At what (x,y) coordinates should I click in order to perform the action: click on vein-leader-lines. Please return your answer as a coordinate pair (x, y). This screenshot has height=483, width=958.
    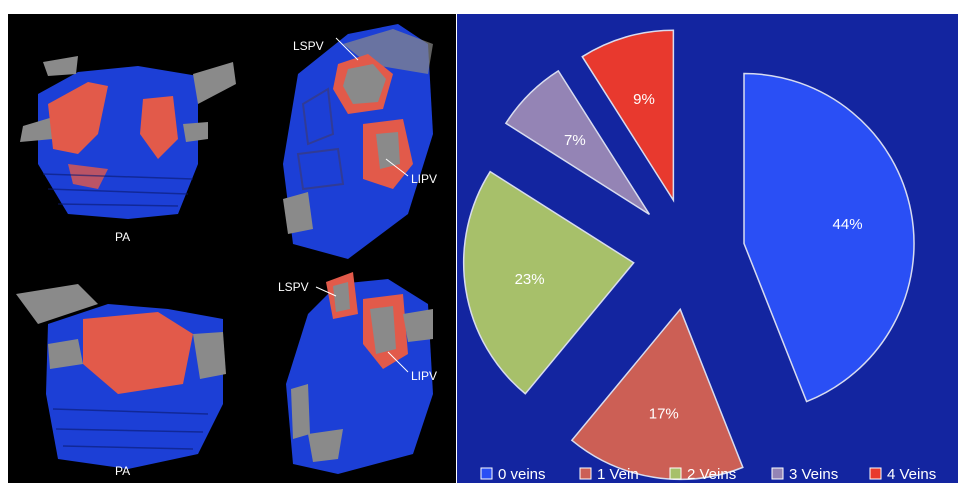
    Looking at the image, I should click on (362, 205).